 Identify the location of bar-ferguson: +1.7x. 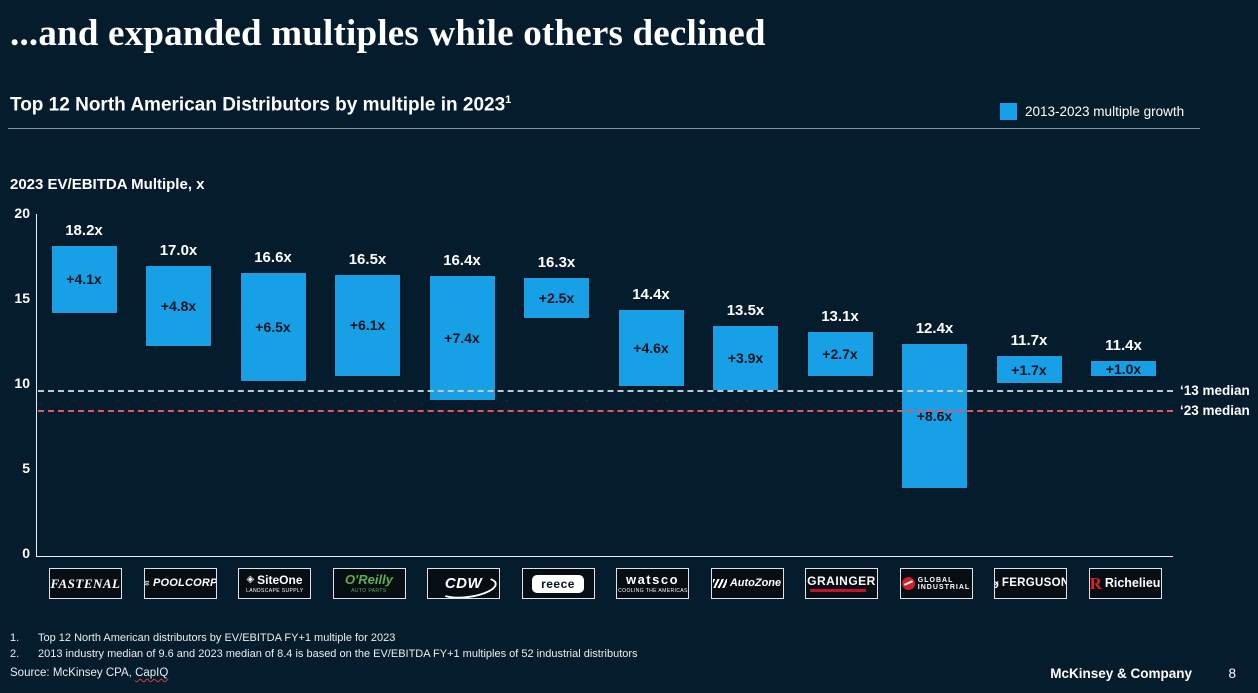
(1029, 369).